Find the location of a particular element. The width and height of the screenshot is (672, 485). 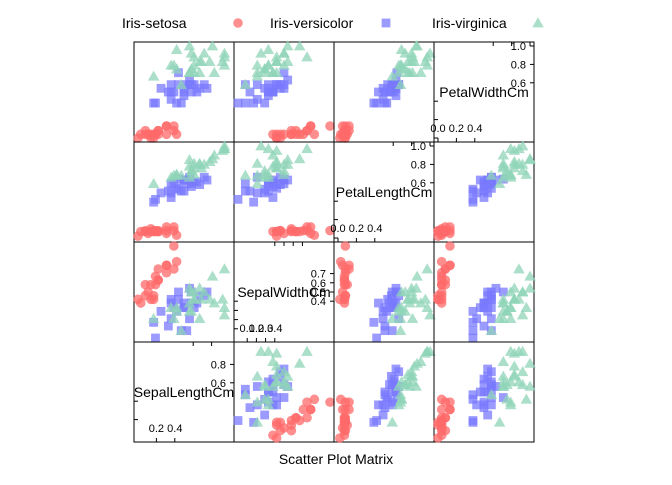

tick-label: 0.5 is located at coordinates (318, 293).